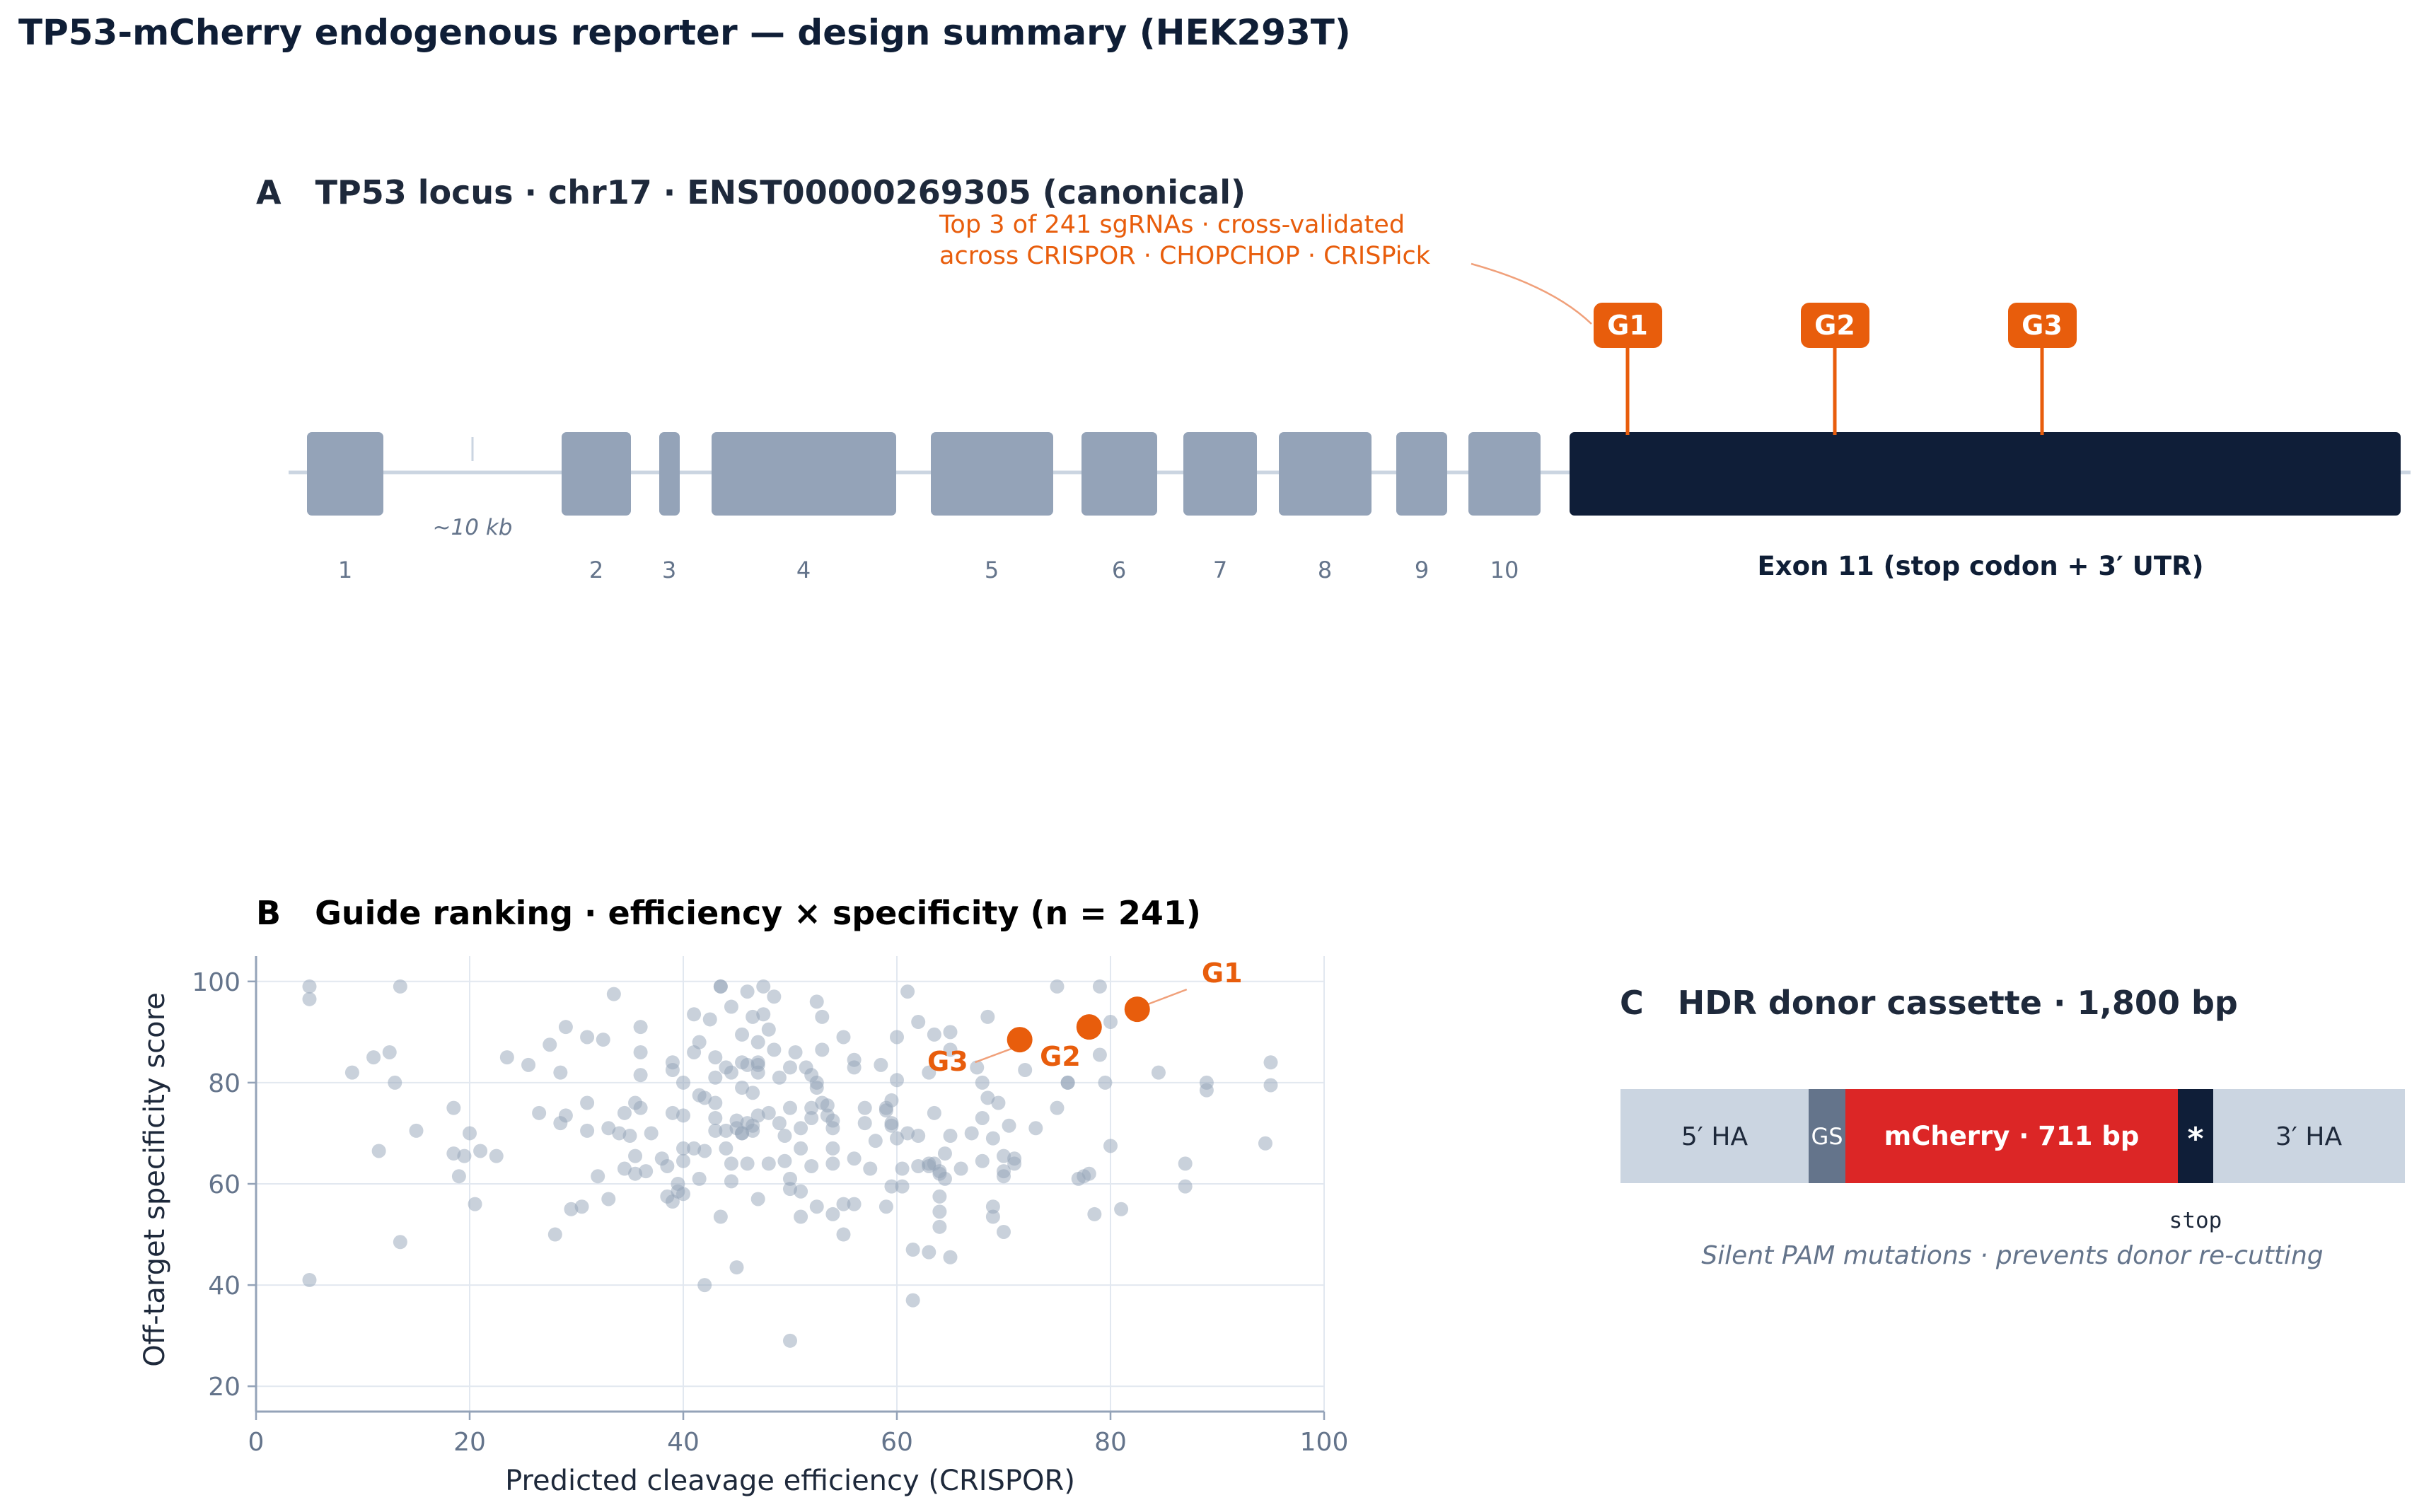 This screenshot has width=2424, height=1512. Describe the element at coordinates (684, 1442) in the screenshot. I see `x-tick-label: 40` at that location.